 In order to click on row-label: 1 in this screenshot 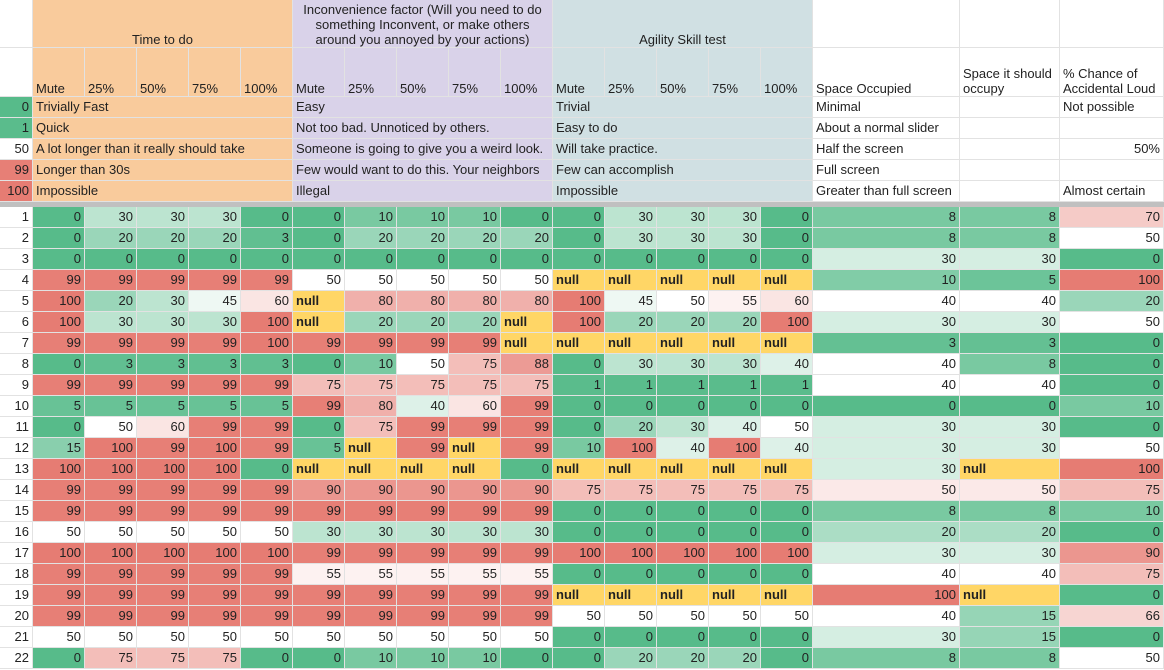, I will do `click(16, 217)`.